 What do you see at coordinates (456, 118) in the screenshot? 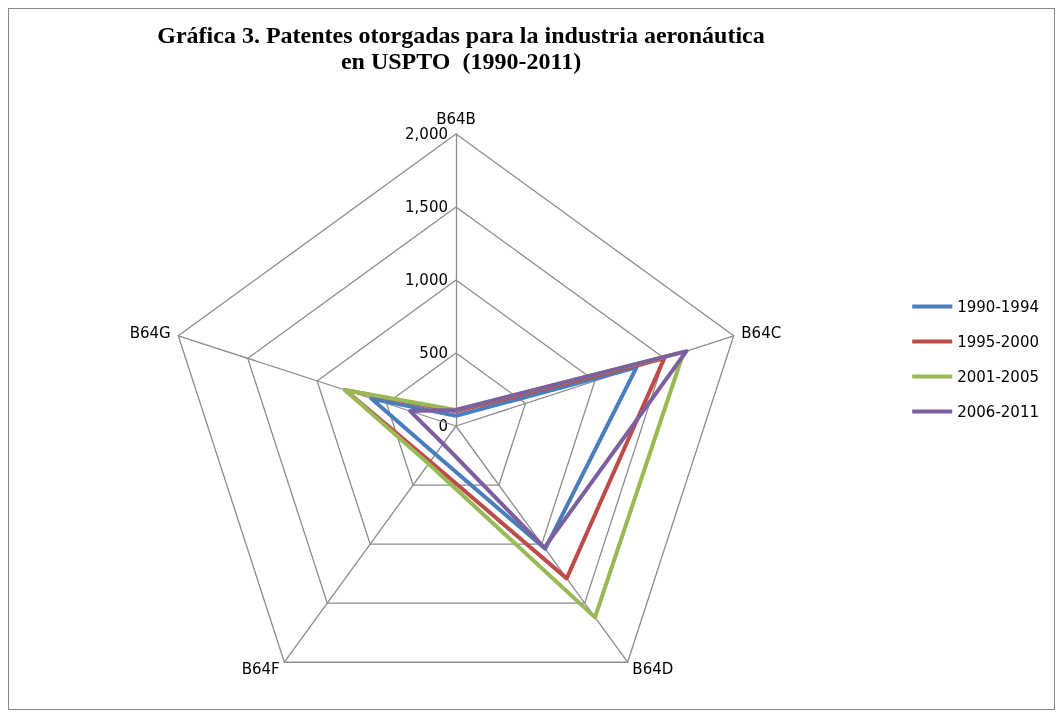
I see `spoke-label: B64B` at bounding box center [456, 118].